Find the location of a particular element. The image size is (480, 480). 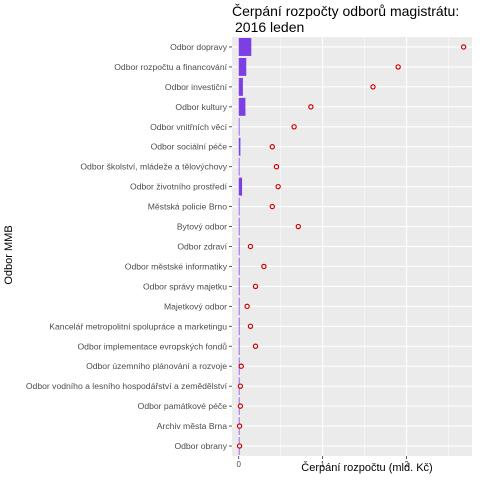

category-label: Městská policie Brno is located at coordinates (188, 207).